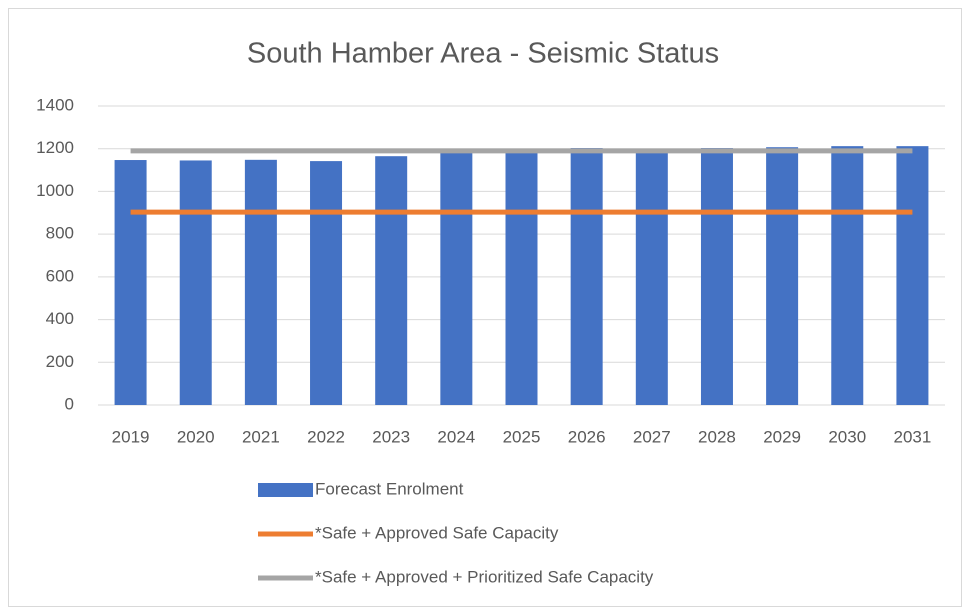 This screenshot has height=608, width=970. I want to click on x-tick-label: 2020, so click(196, 436).